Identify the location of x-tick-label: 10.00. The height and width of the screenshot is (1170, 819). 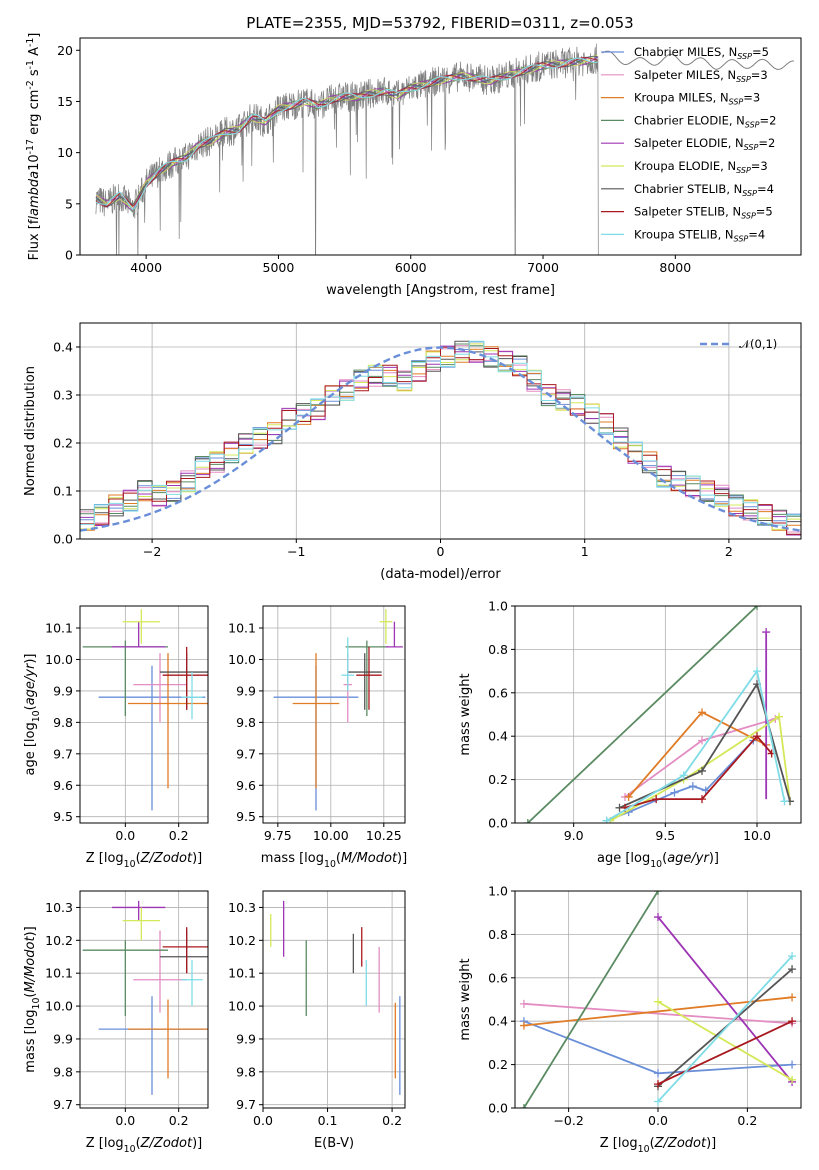
(331, 835).